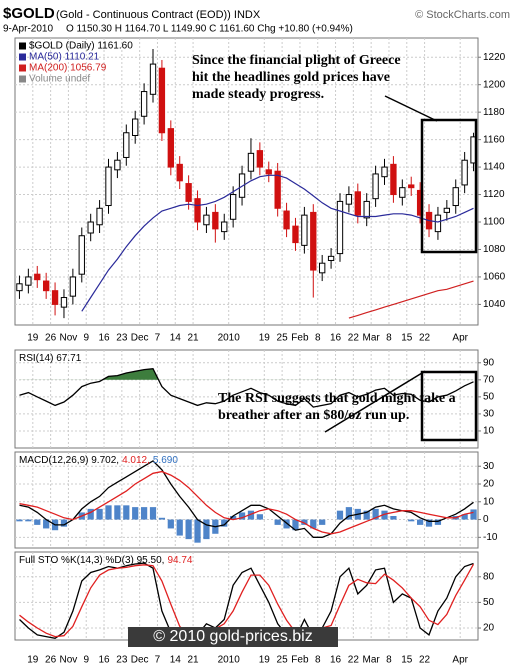  What do you see at coordinates (494, 222) in the screenshot?
I see `y-tick-label: 1100` at bounding box center [494, 222].